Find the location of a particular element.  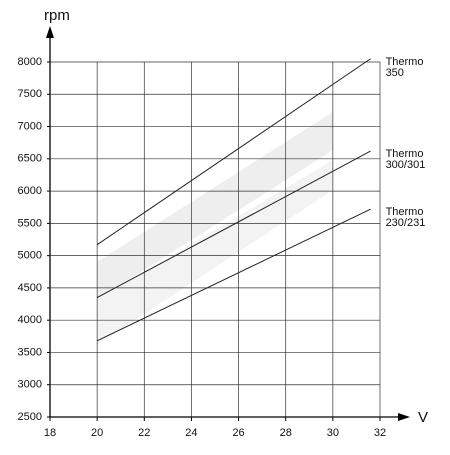

x-tick-label: 18 is located at coordinates (50, 433).